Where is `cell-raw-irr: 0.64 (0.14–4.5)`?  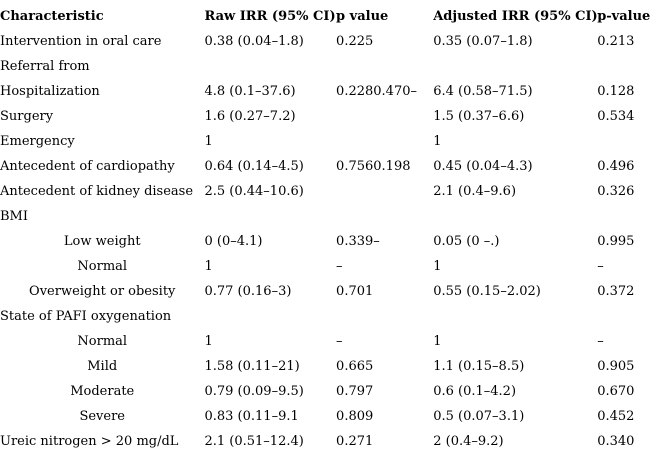
cell-raw-irr: 0.64 (0.14–4.5) is located at coordinates (254, 166).